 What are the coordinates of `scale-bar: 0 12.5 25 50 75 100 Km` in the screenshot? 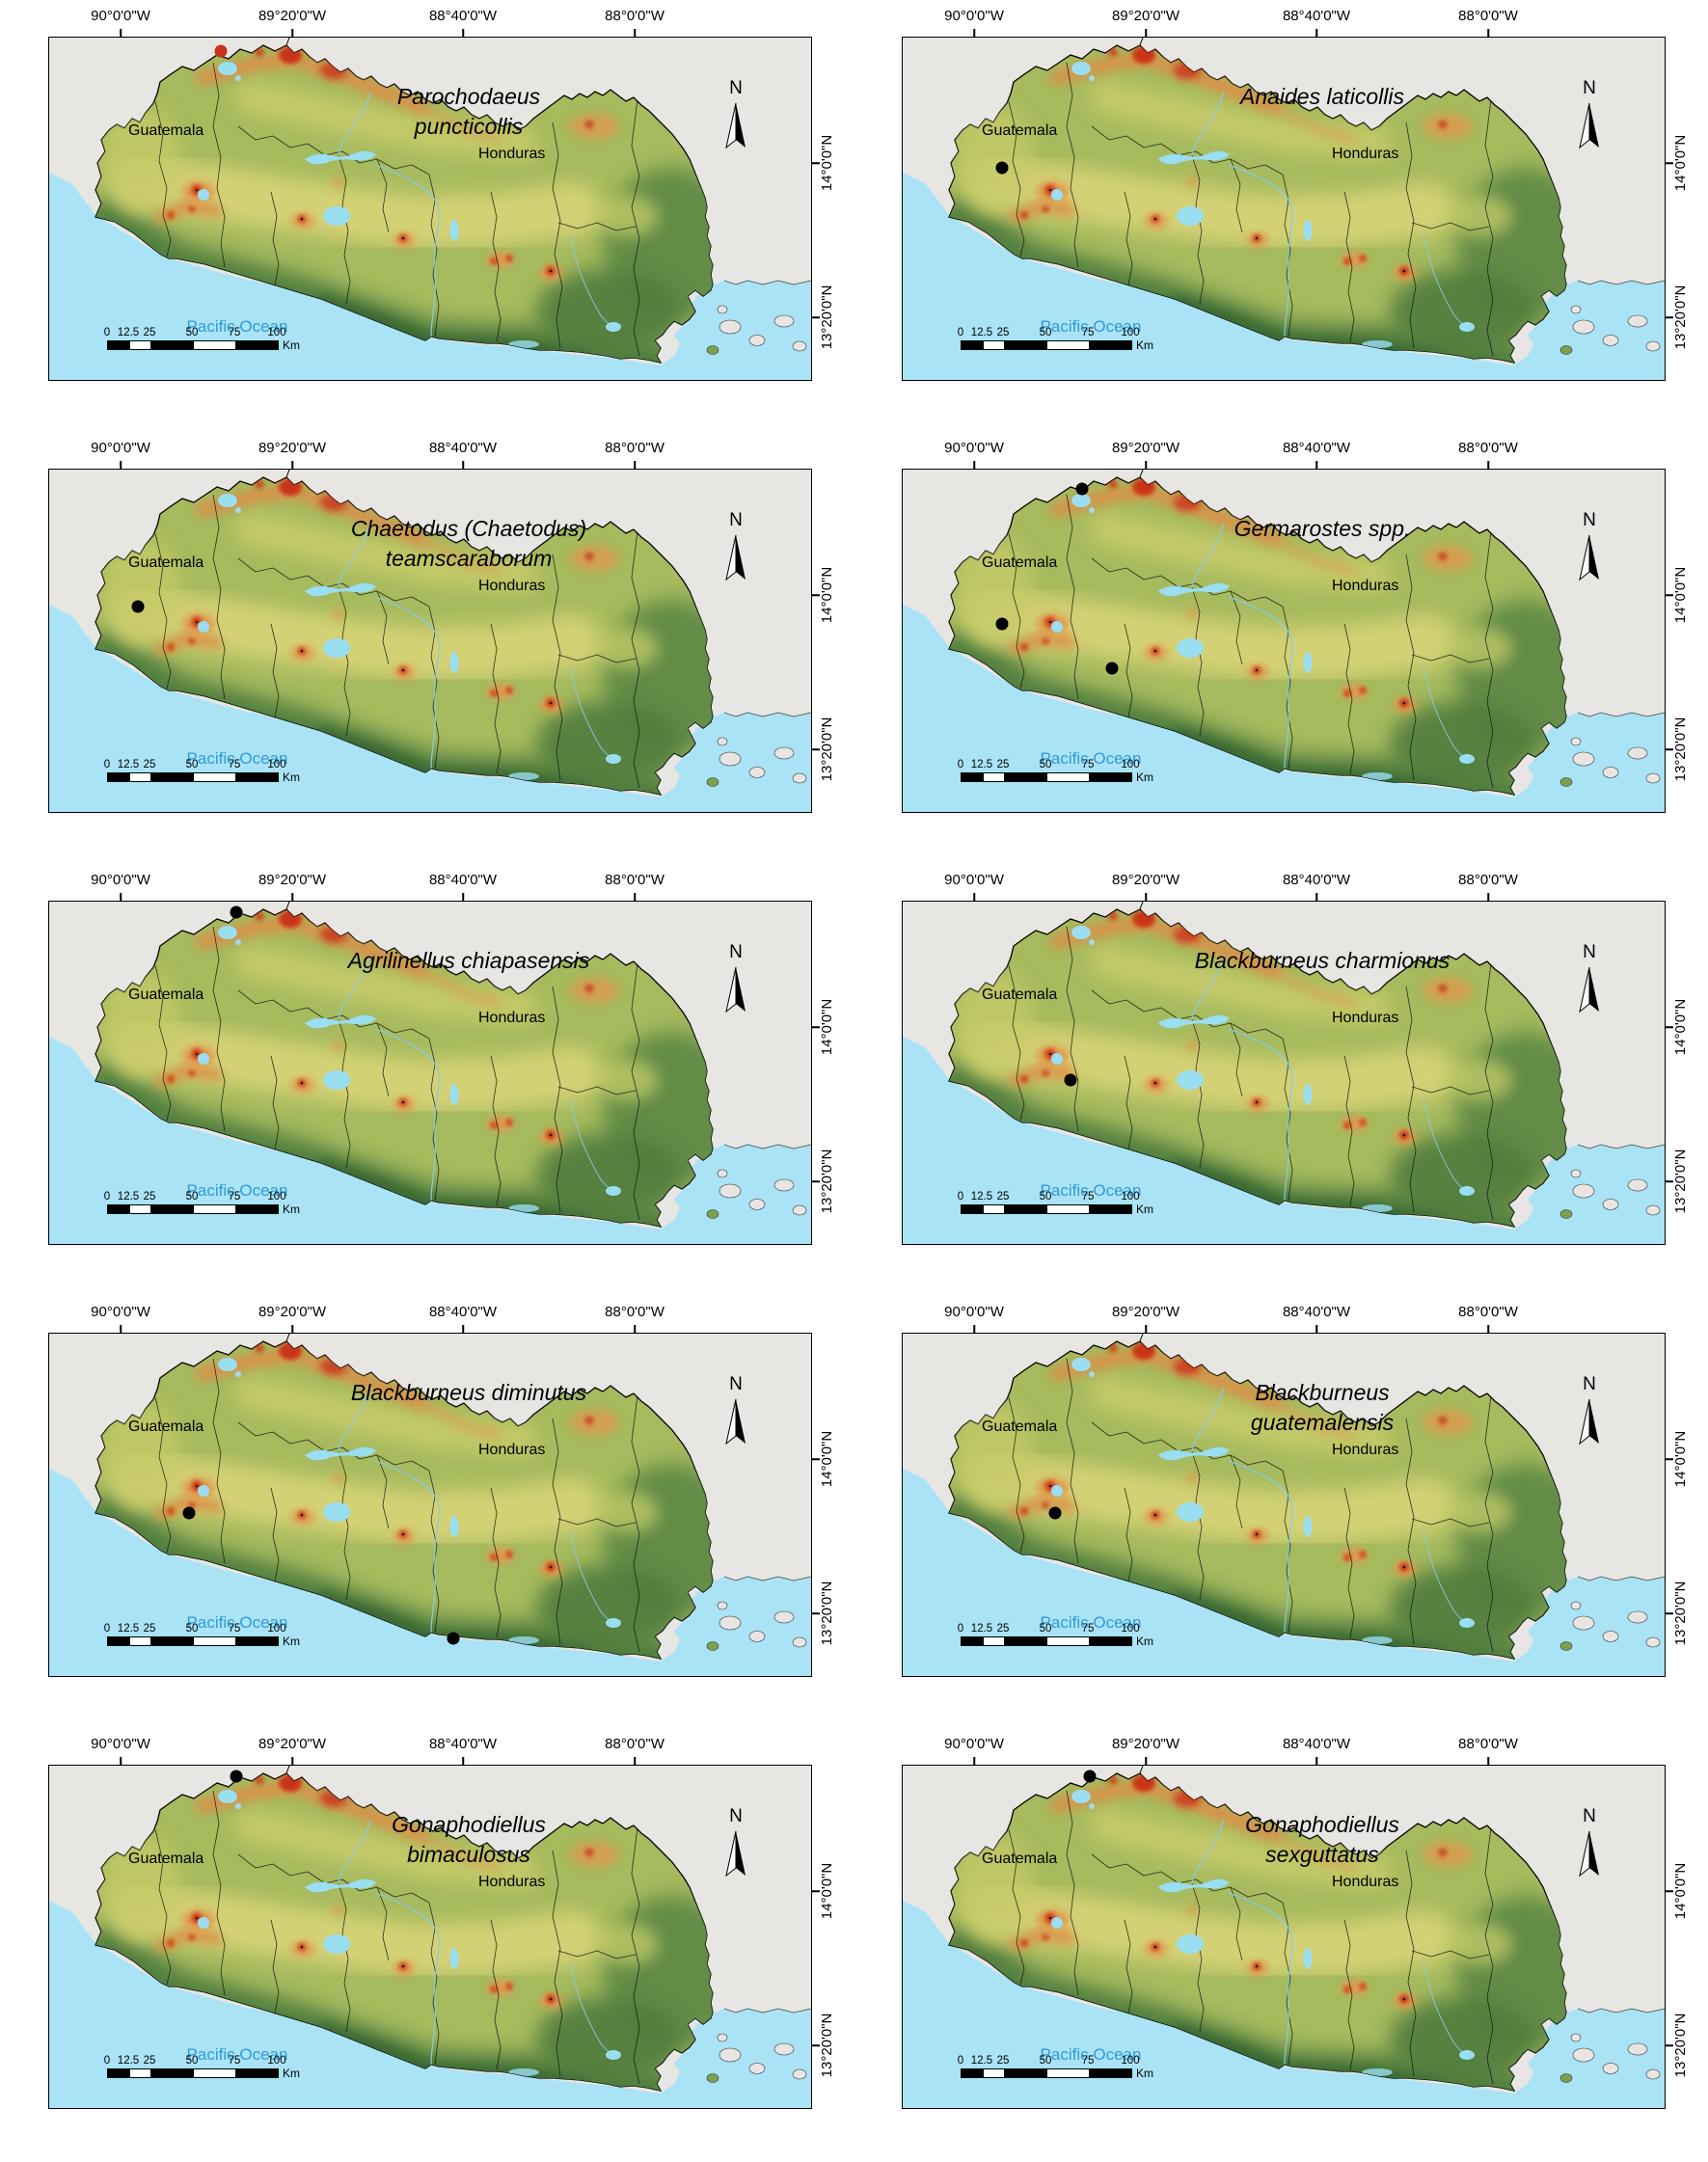 It's located at (1074, 1635).